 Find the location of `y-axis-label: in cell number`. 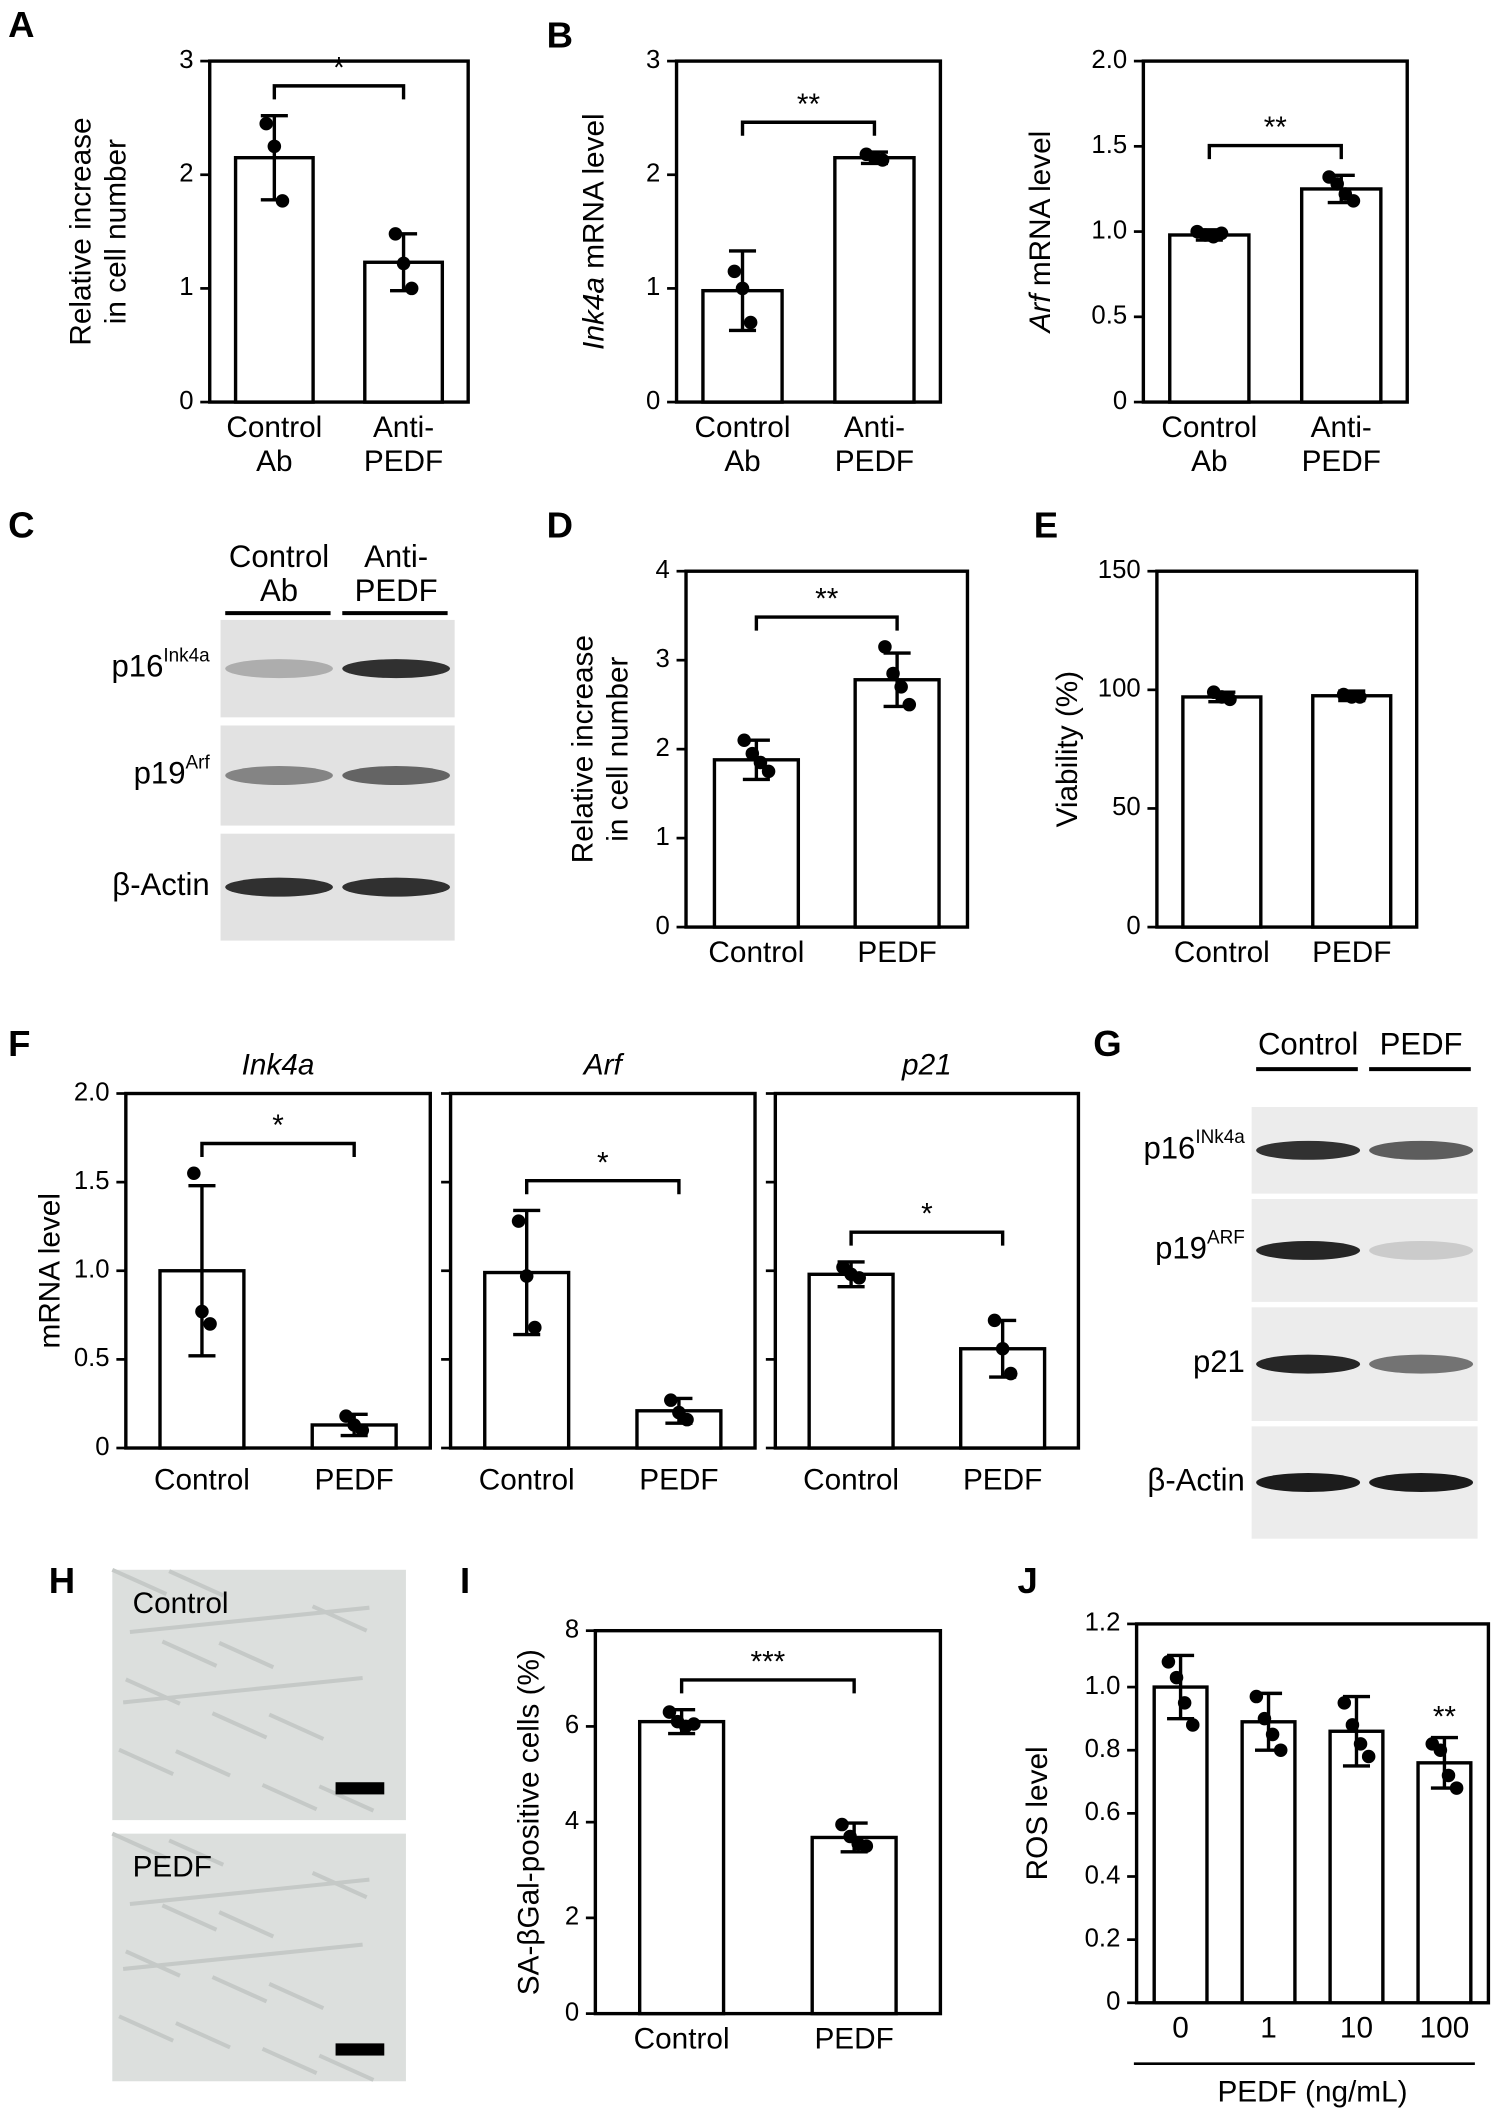

y-axis-label: in cell number is located at coordinates (618, 748).